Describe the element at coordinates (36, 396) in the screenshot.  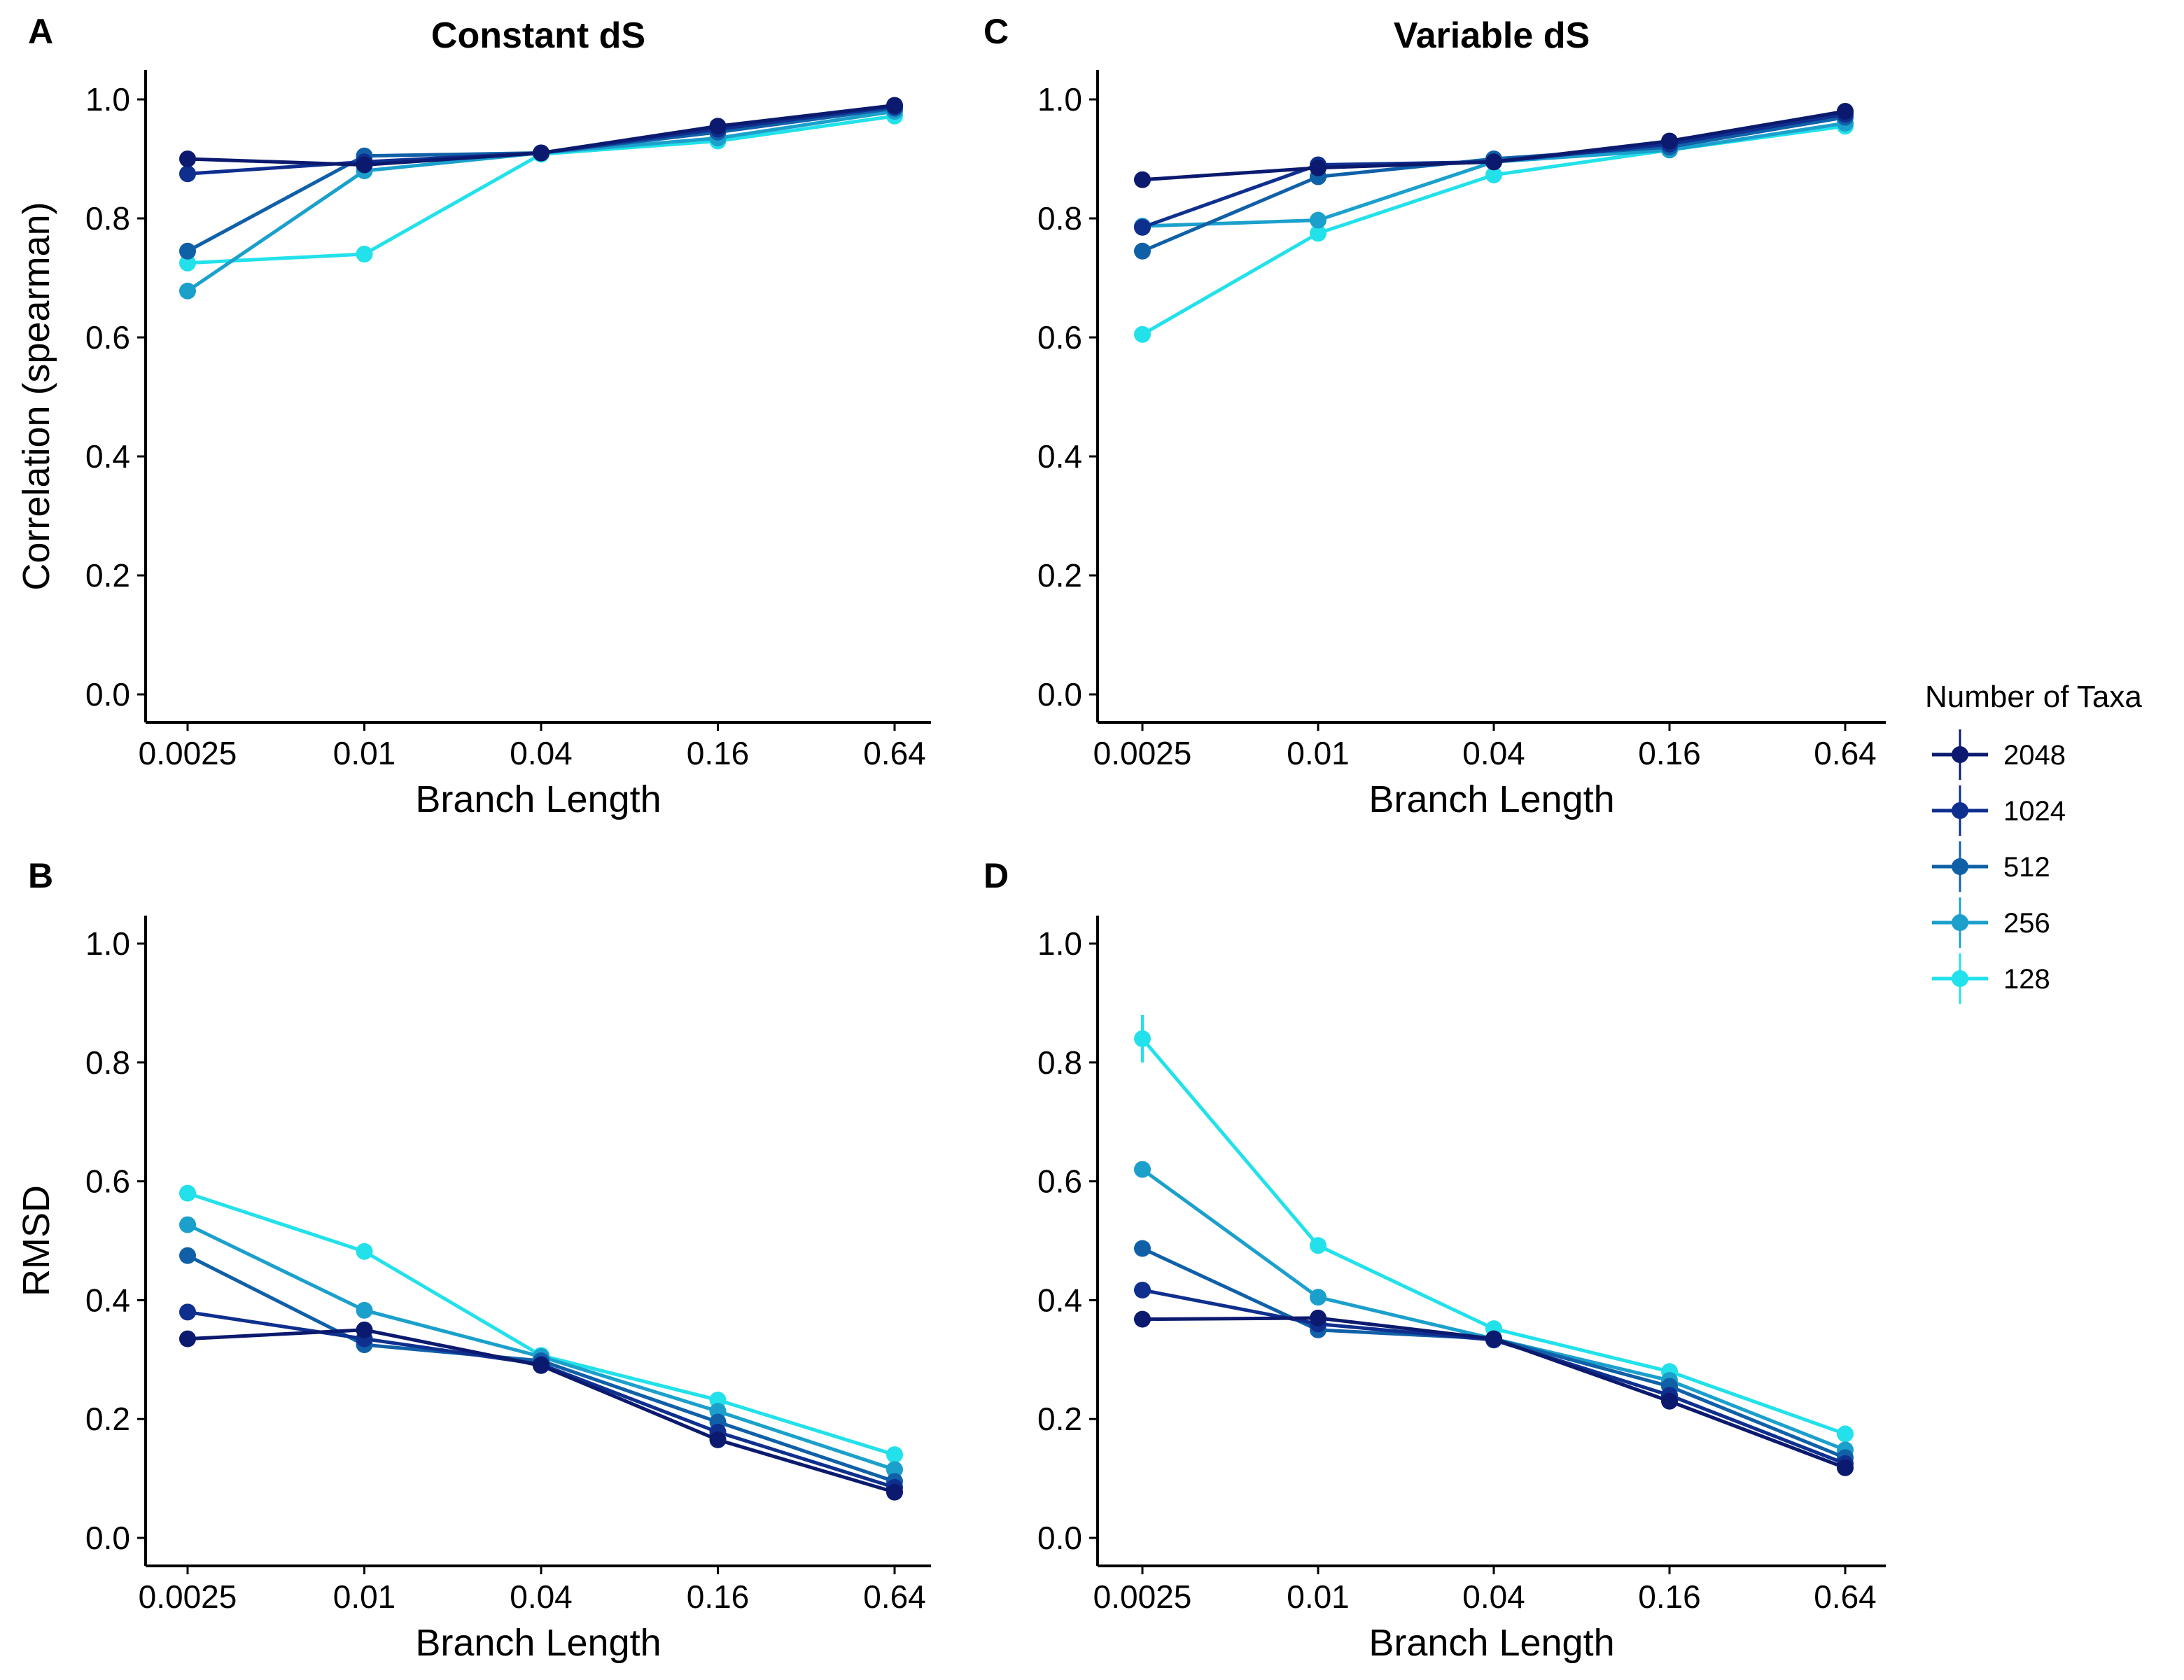
I see `y-axis-title: Correlation (spearman)` at that location.